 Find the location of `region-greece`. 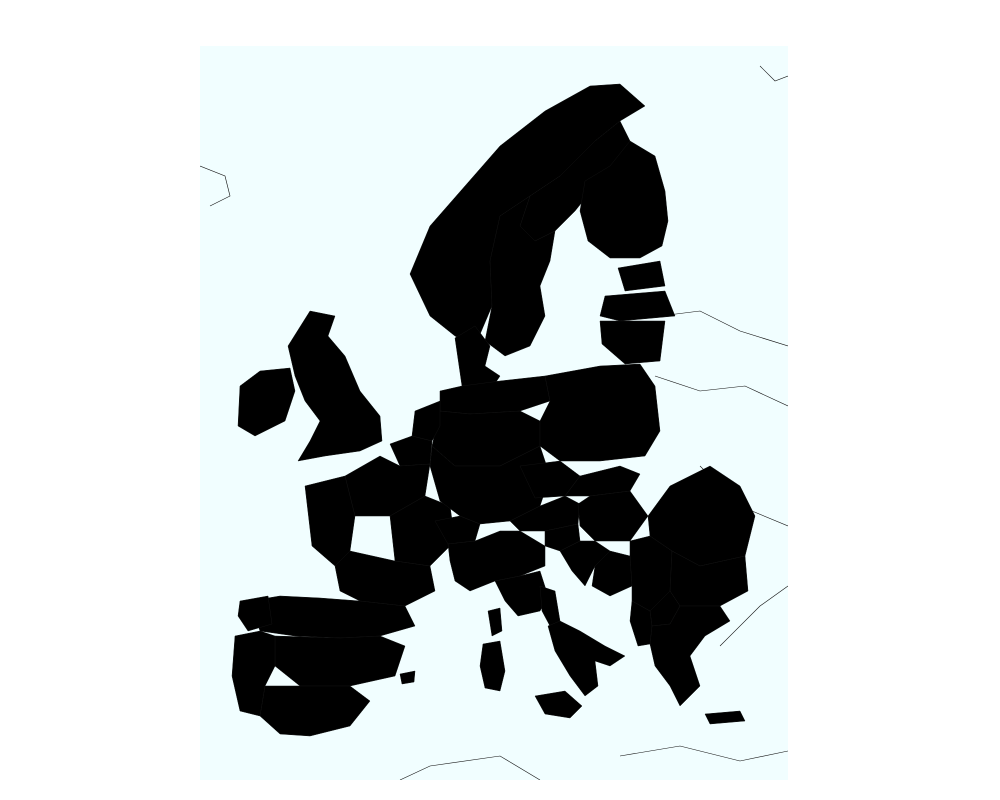

region-greece is located at coordinates (690, 656).